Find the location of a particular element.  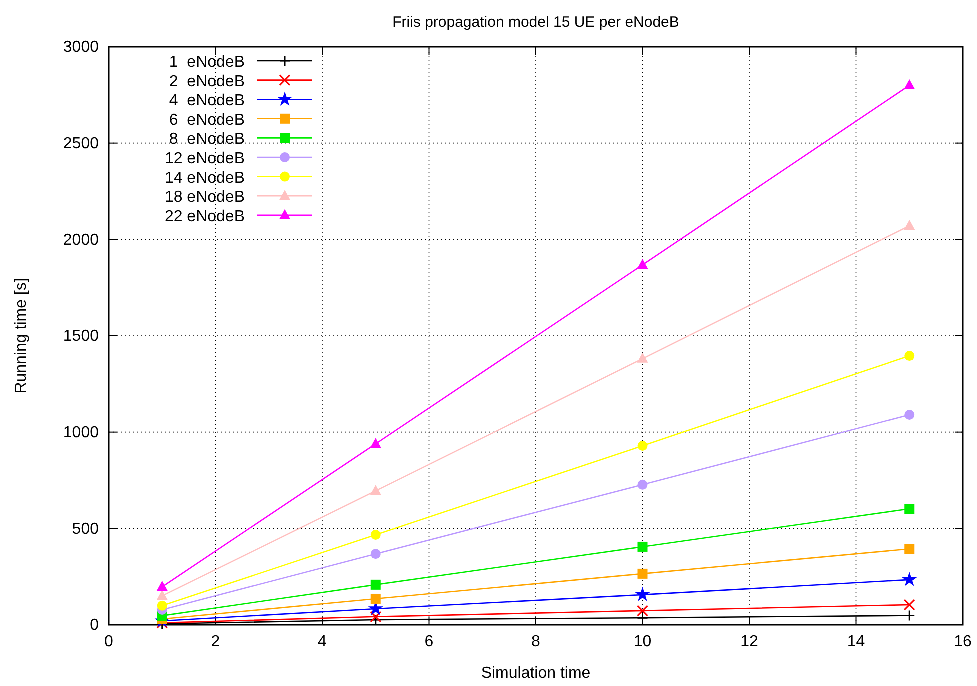

x-tick-label: 10 is located at coordinates (643, 641).